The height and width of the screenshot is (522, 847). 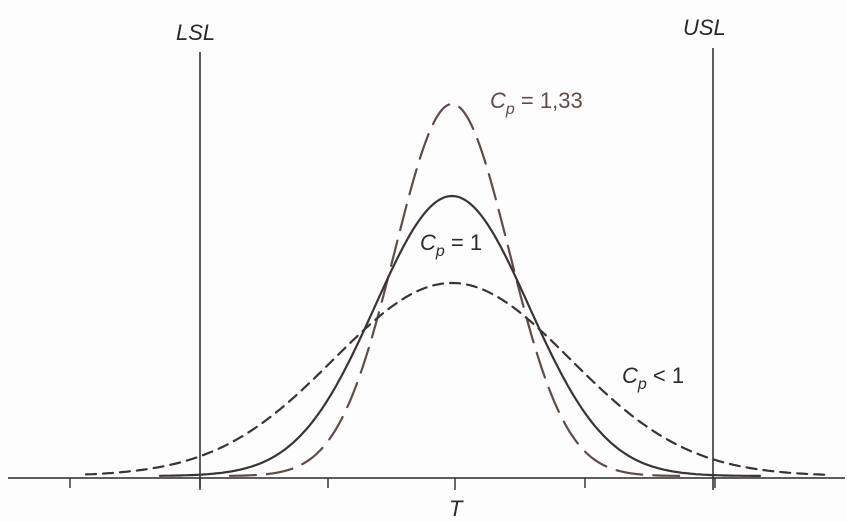 I want to click on cp-relation: = 1, so click(x=463, y=242).